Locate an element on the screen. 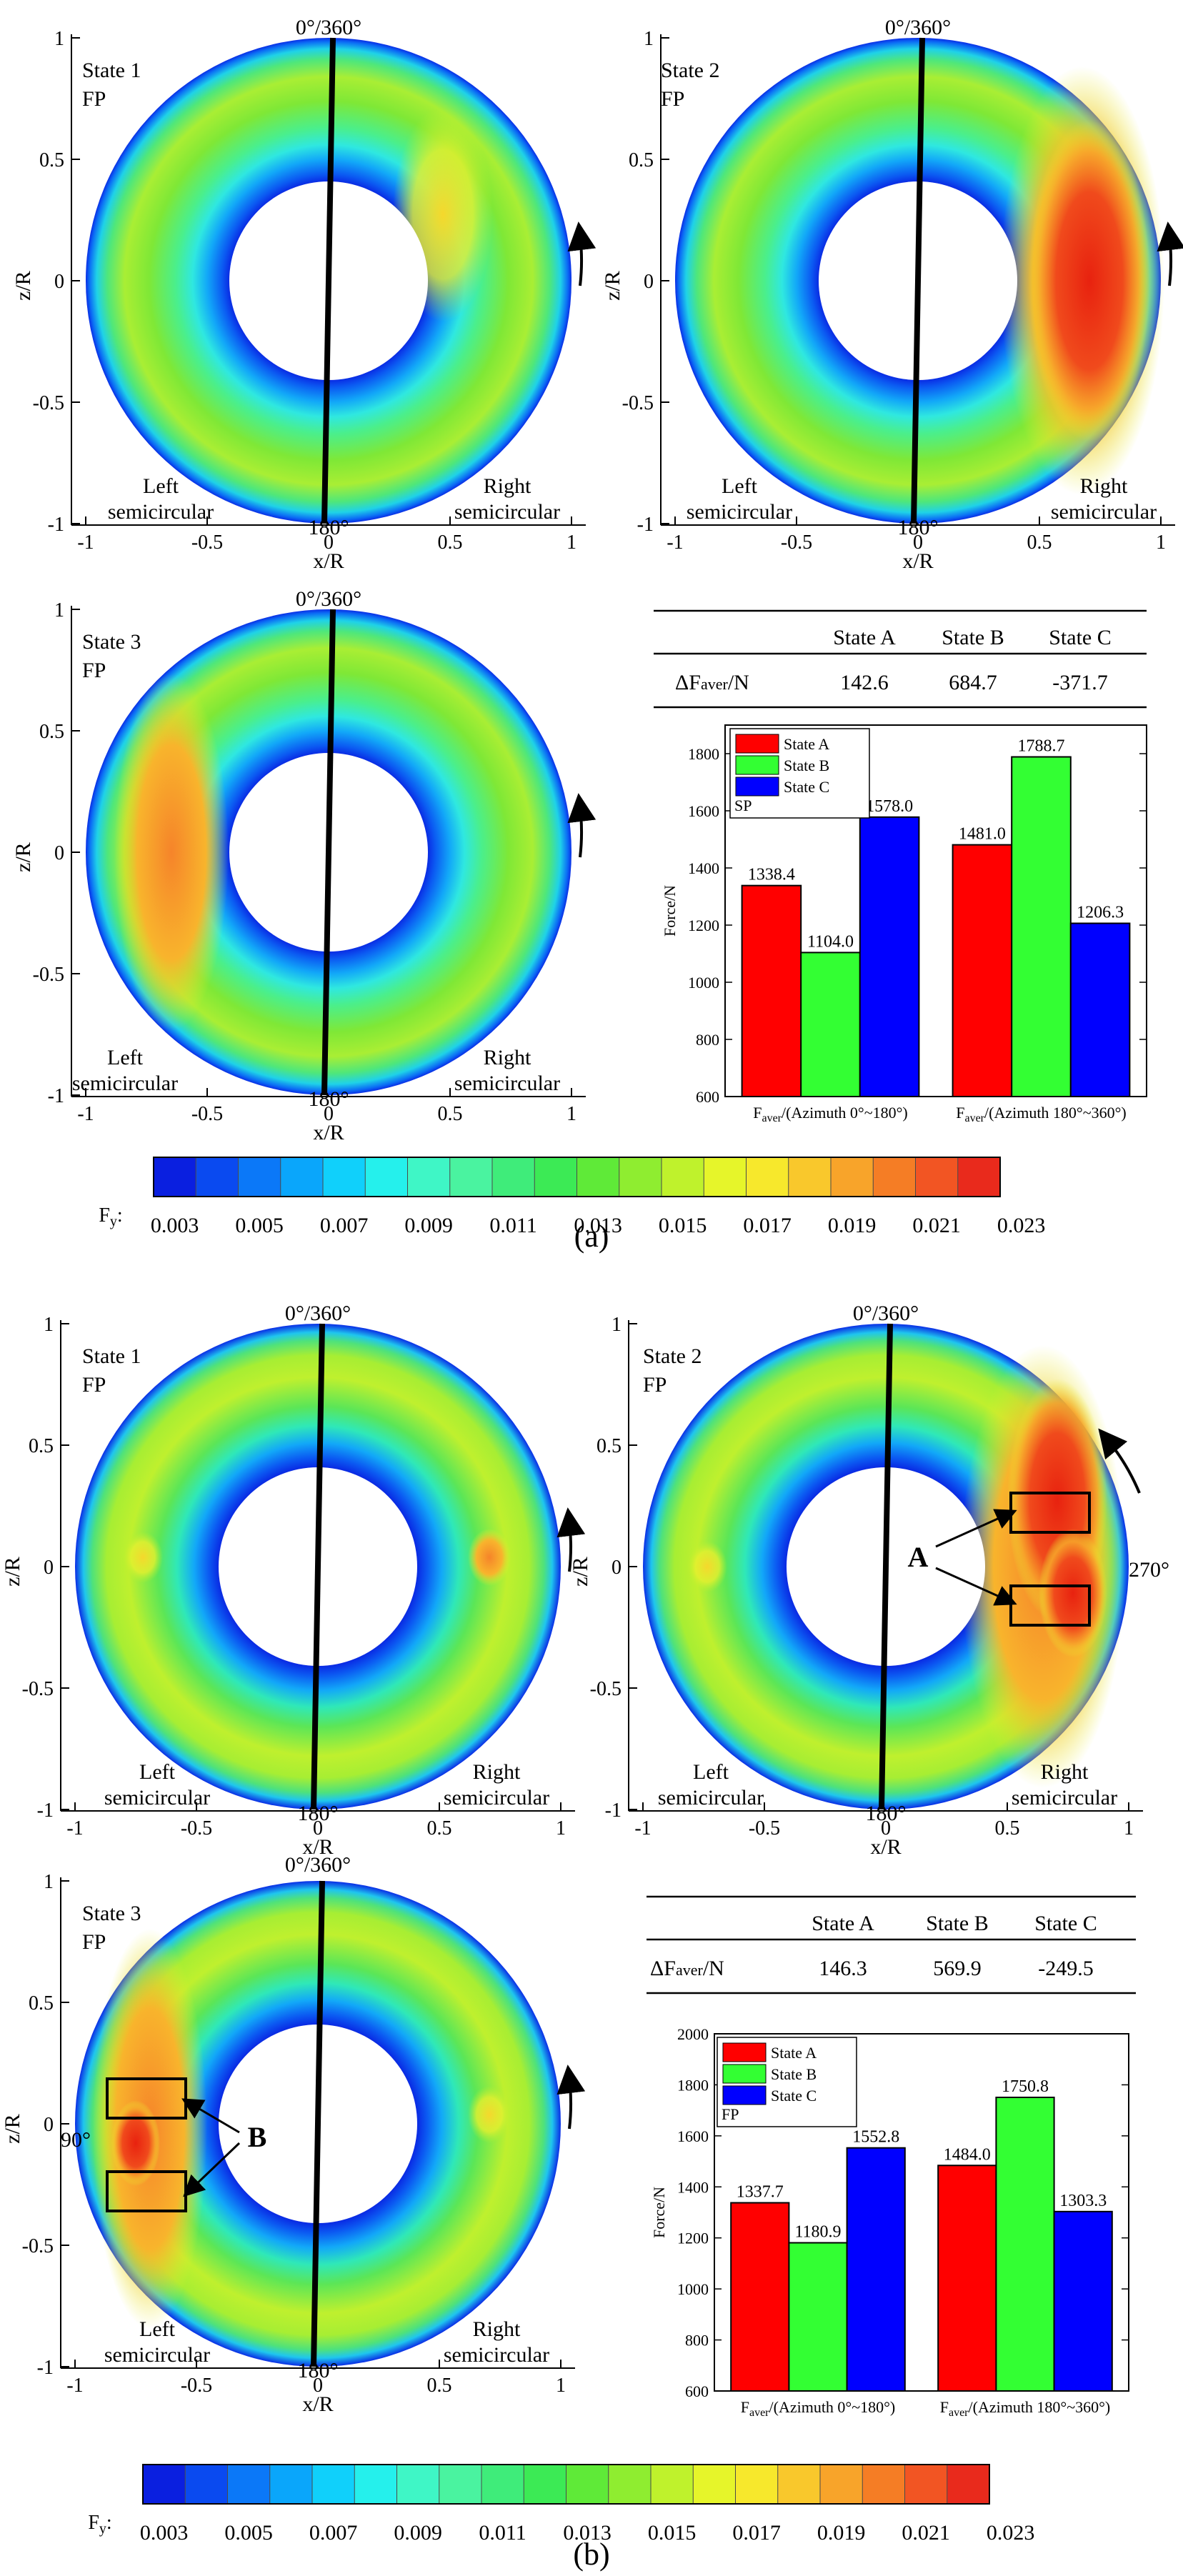  table-header-c: State C is located at coordinates (1065, 1923).